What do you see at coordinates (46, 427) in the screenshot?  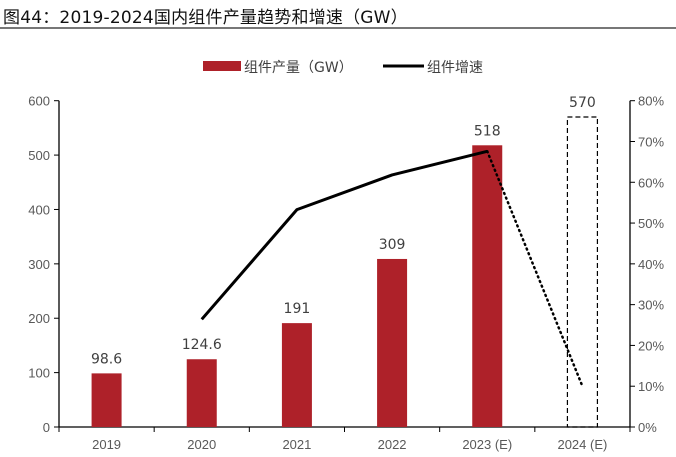 I see `y-left-tick-label: 0` at bounding box center [46, 427].